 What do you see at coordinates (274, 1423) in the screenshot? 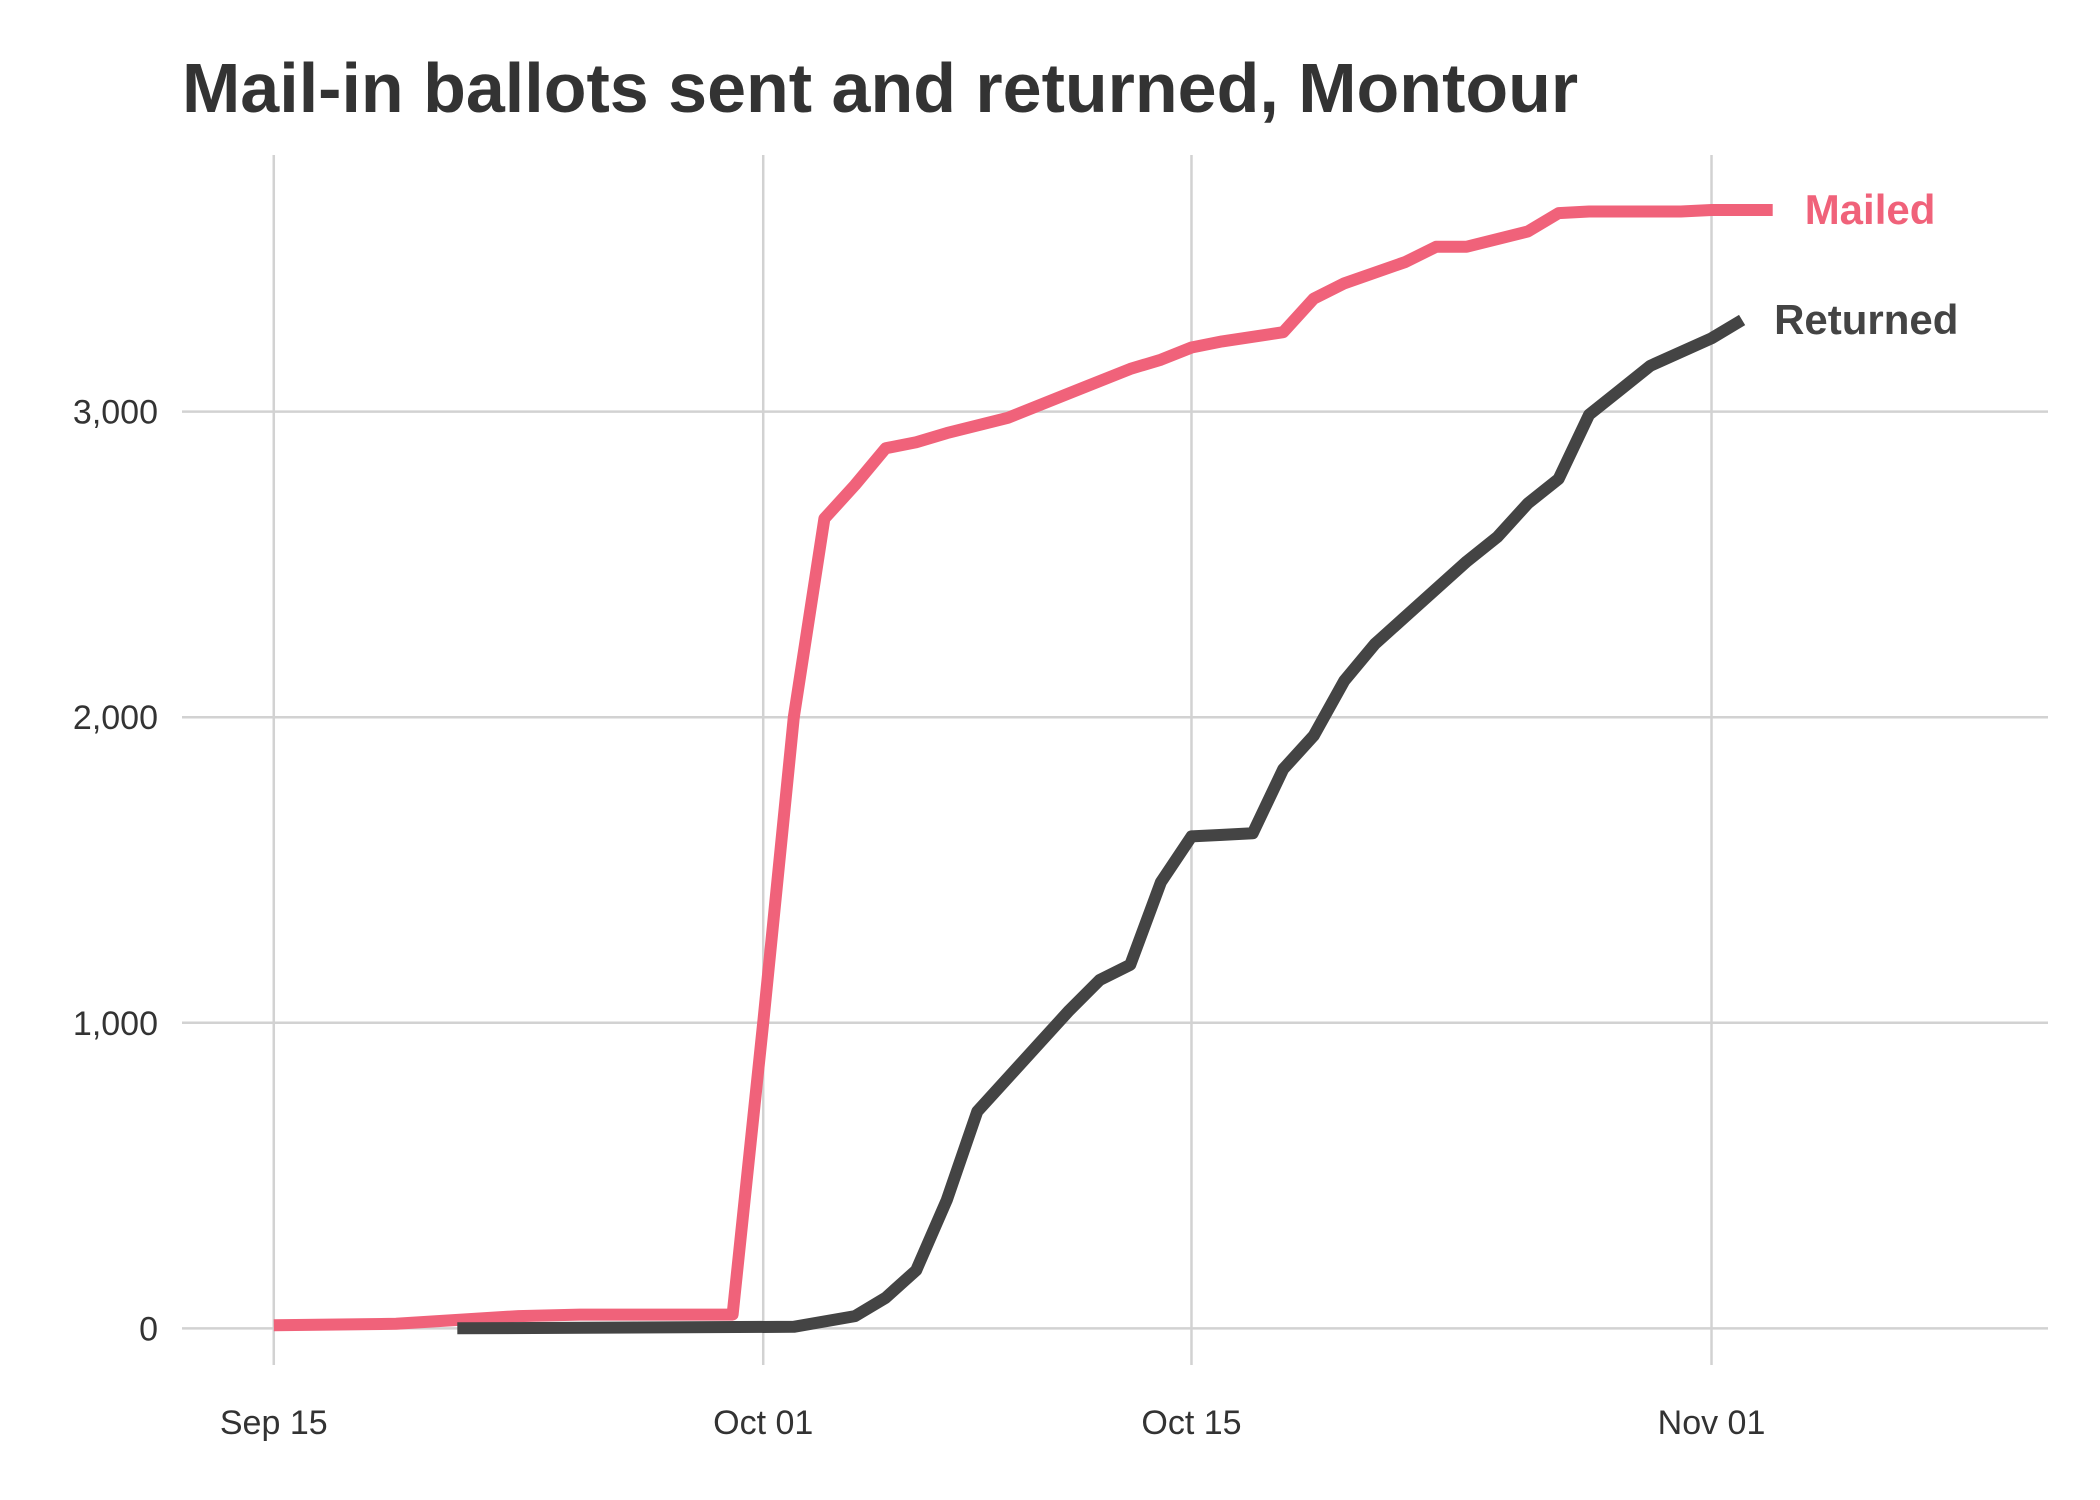
I see `x-tick-label: Sep 15` at bounding box center [274, 1423].